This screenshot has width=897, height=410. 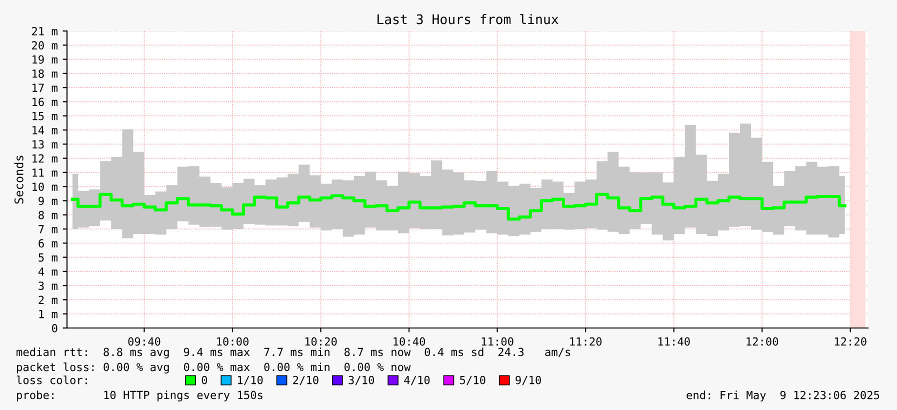 I want to click on legend-label: 4/10, so click(x=417, y=381).